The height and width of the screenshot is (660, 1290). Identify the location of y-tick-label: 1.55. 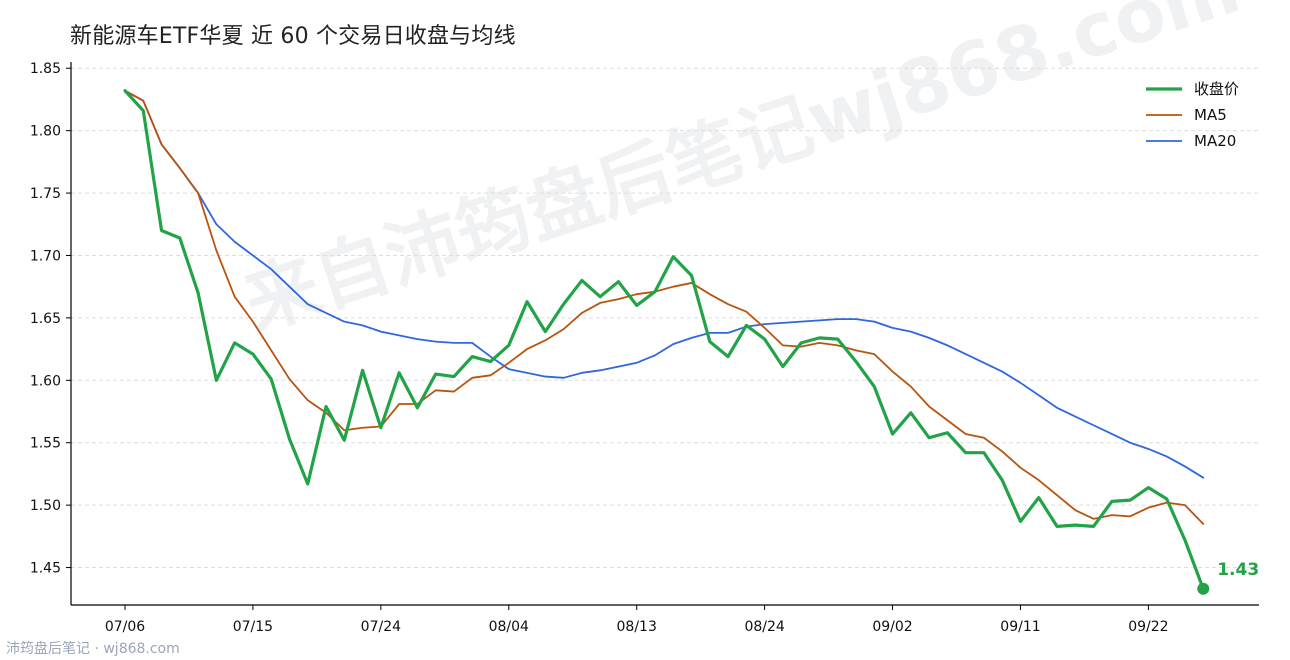
(45, 444).